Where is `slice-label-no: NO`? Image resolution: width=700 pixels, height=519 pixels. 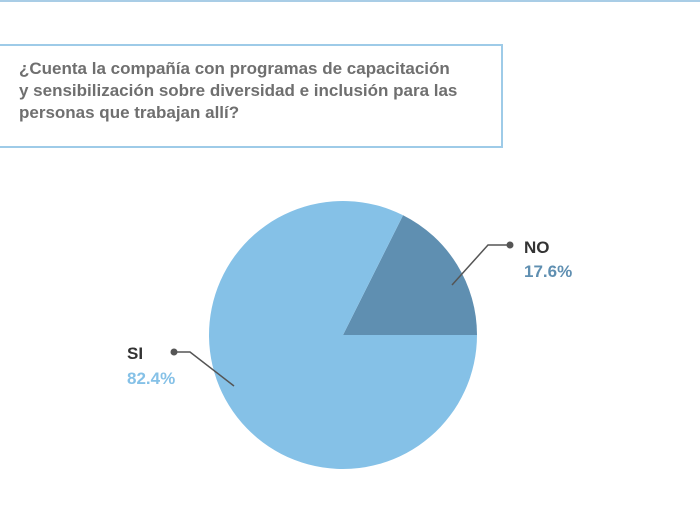 slice-label-no: NO is located at coordinates (537, 247).